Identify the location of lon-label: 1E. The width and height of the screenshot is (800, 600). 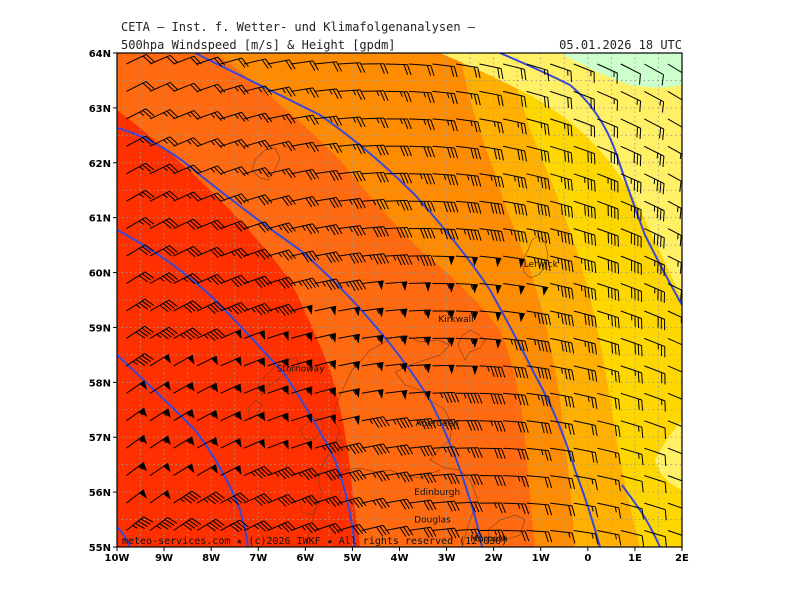
(635, 558).